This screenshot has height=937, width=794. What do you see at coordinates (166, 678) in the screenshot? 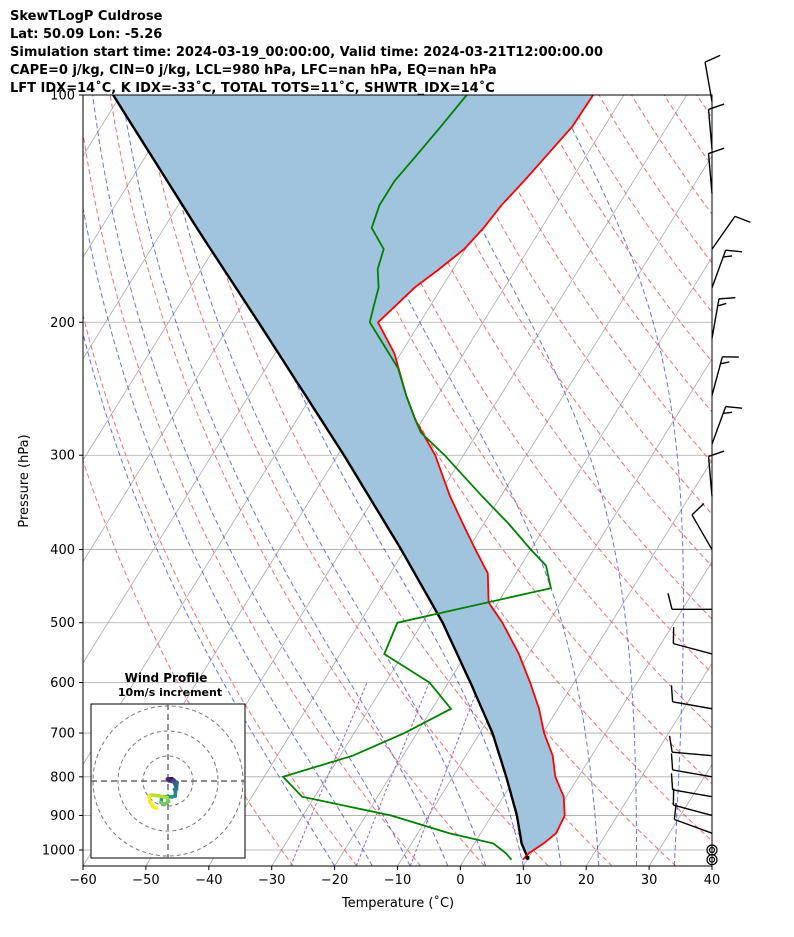
I see `hodograph-title: Wind Profile` at bounding box center [166, 678].